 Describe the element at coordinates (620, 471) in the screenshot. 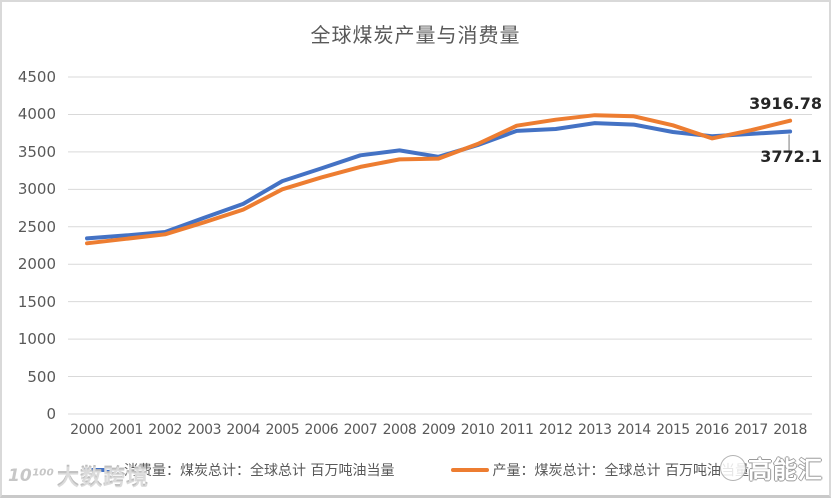

I see `production-legend-label: 产量：煤炭总计：全球总计 百万吨油当量` at that location.